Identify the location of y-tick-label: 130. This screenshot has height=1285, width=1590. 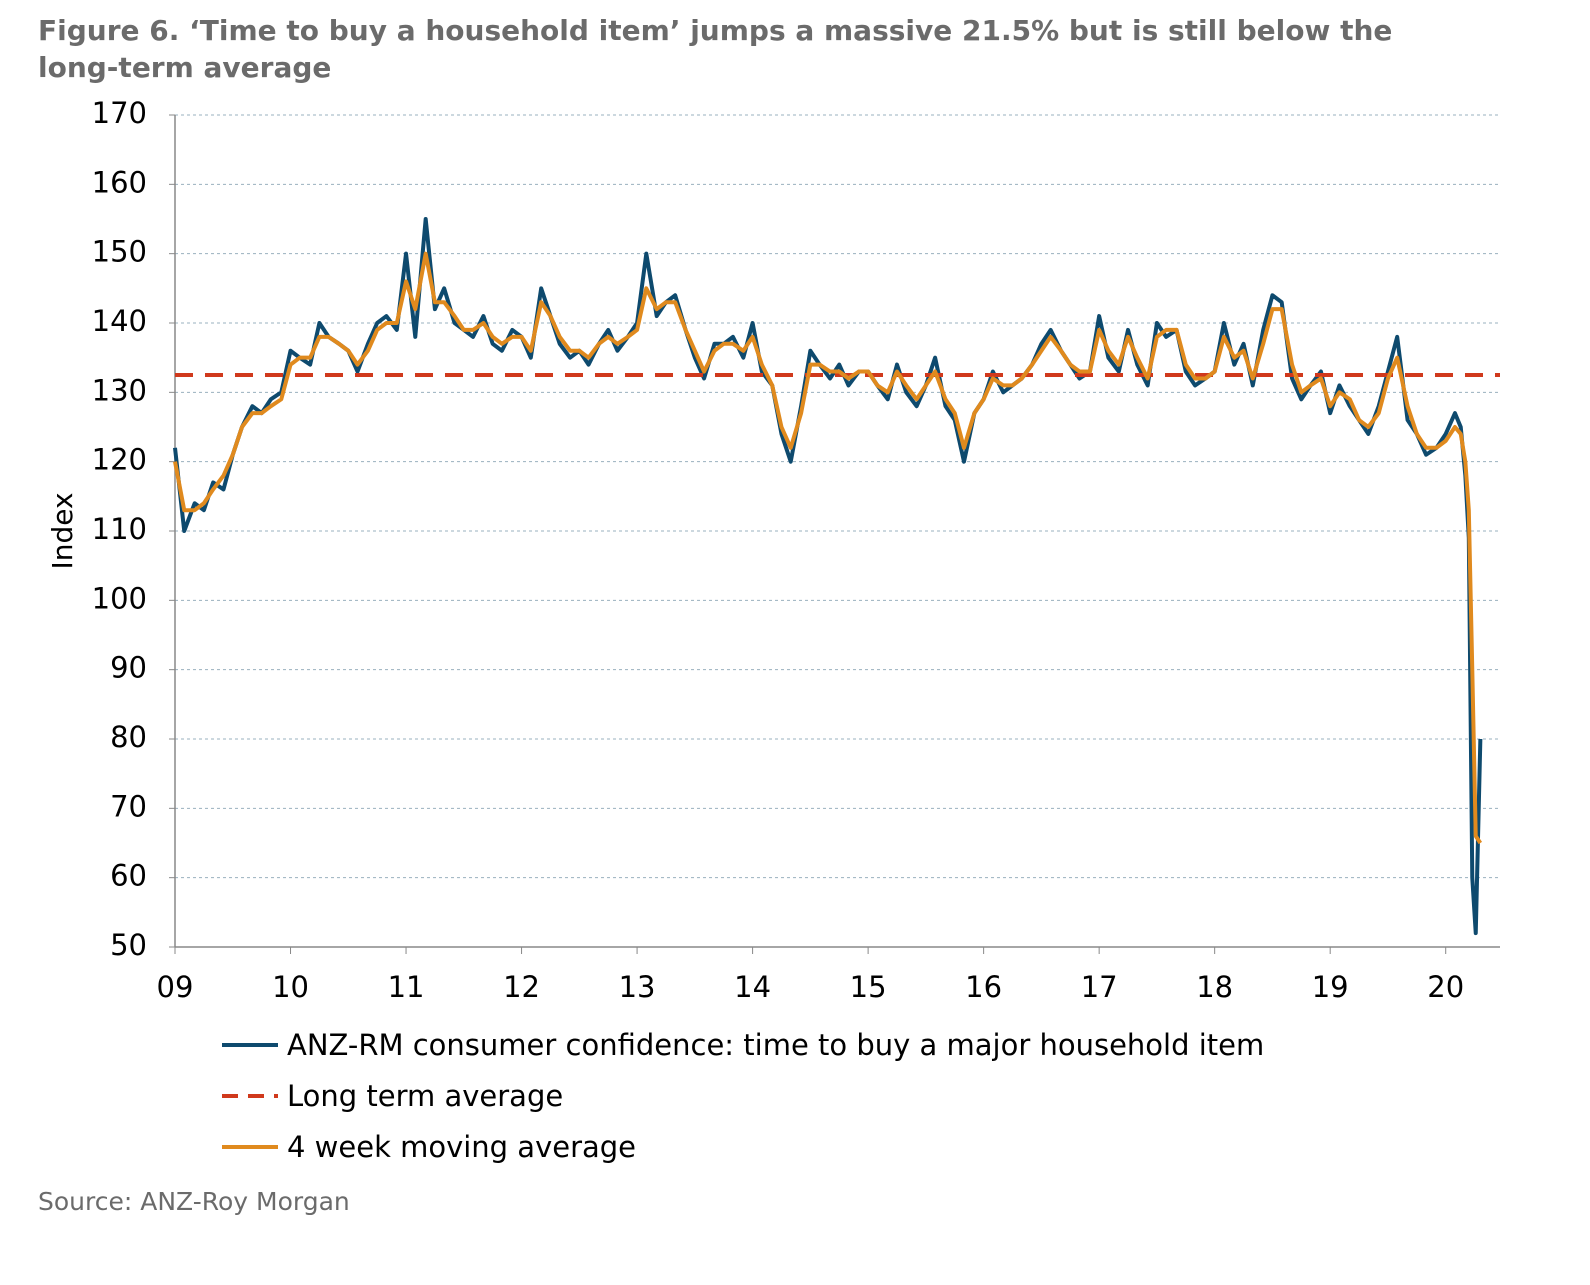
(119, 390).